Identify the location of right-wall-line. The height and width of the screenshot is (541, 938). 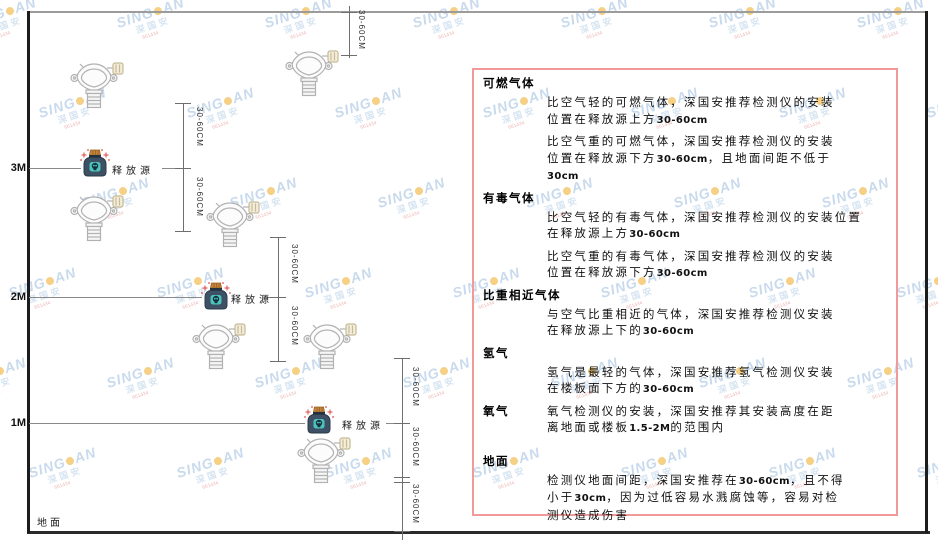
(926, 272).